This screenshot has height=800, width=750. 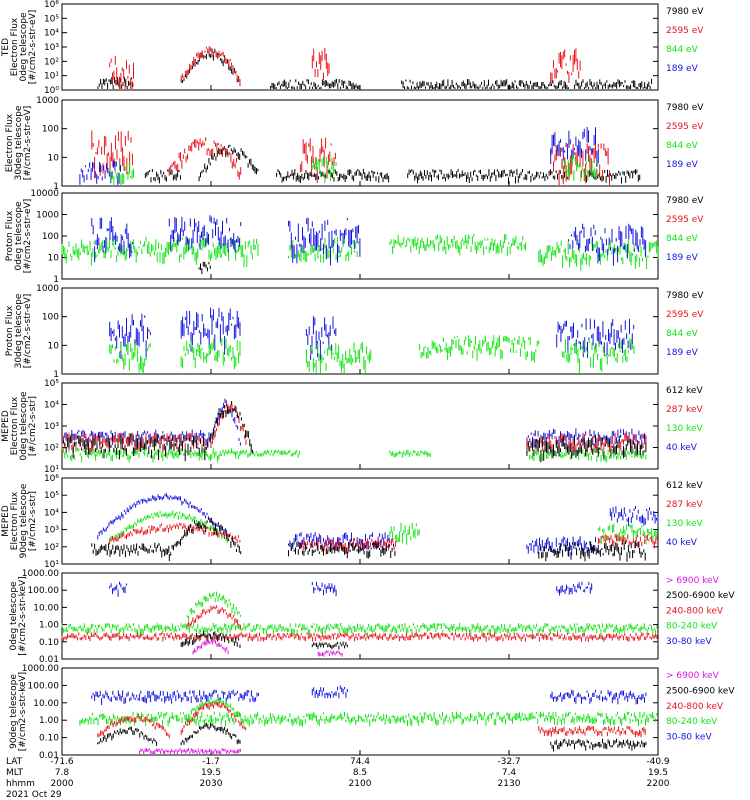 I want to click on x-date-label: 2021 Oct 29, so click(x=34, y=795).